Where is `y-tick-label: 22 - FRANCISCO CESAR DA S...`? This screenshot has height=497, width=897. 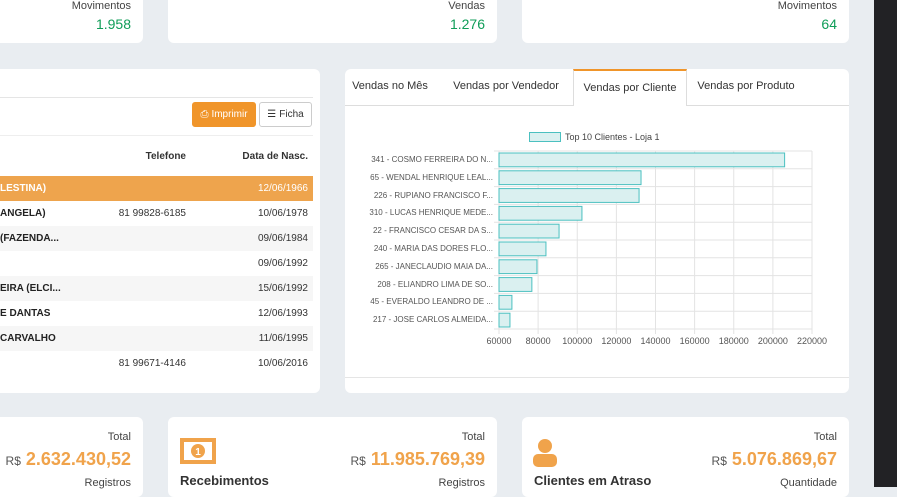 y-tick-label: 22 - FRANCISCO CESAR DA S... is located at coordinates (432, 231).